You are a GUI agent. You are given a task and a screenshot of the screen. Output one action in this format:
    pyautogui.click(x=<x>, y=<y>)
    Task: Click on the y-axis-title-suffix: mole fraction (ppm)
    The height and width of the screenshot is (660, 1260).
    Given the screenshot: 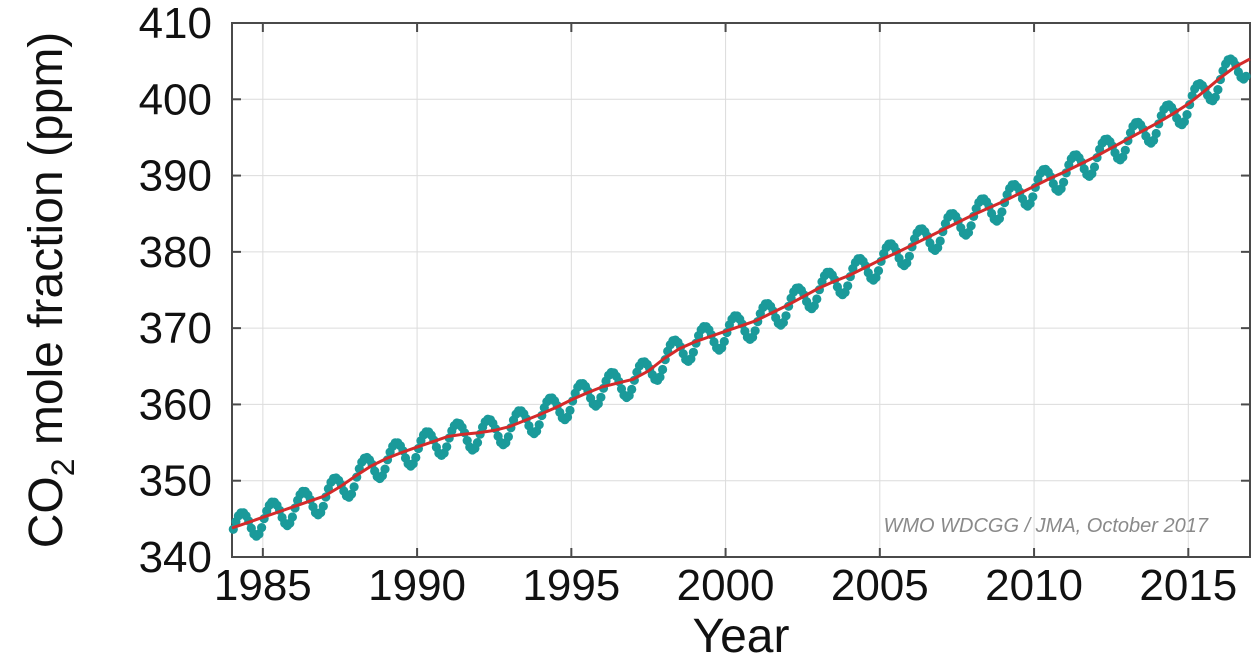 What is the action you would take?
    pyautogui.click(x=46, y=245)
    